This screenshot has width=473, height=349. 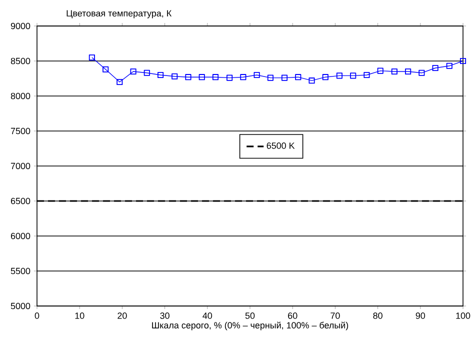 I want to click on y-axis-title: Цветовая температура, К, so click(x=119, y=14).